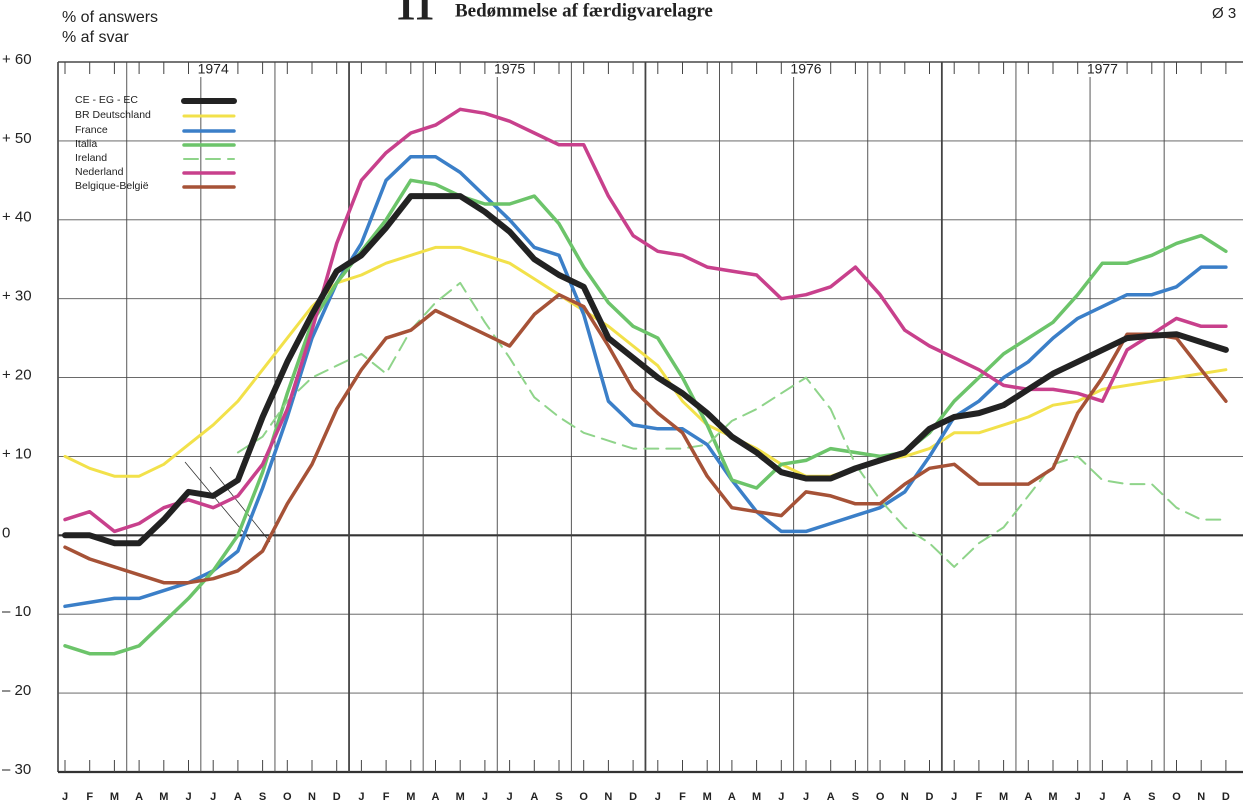  Describe the element at coordinates (106, 100) in the screenshot. I see `legend-label: CE - EG - EC` at that location.